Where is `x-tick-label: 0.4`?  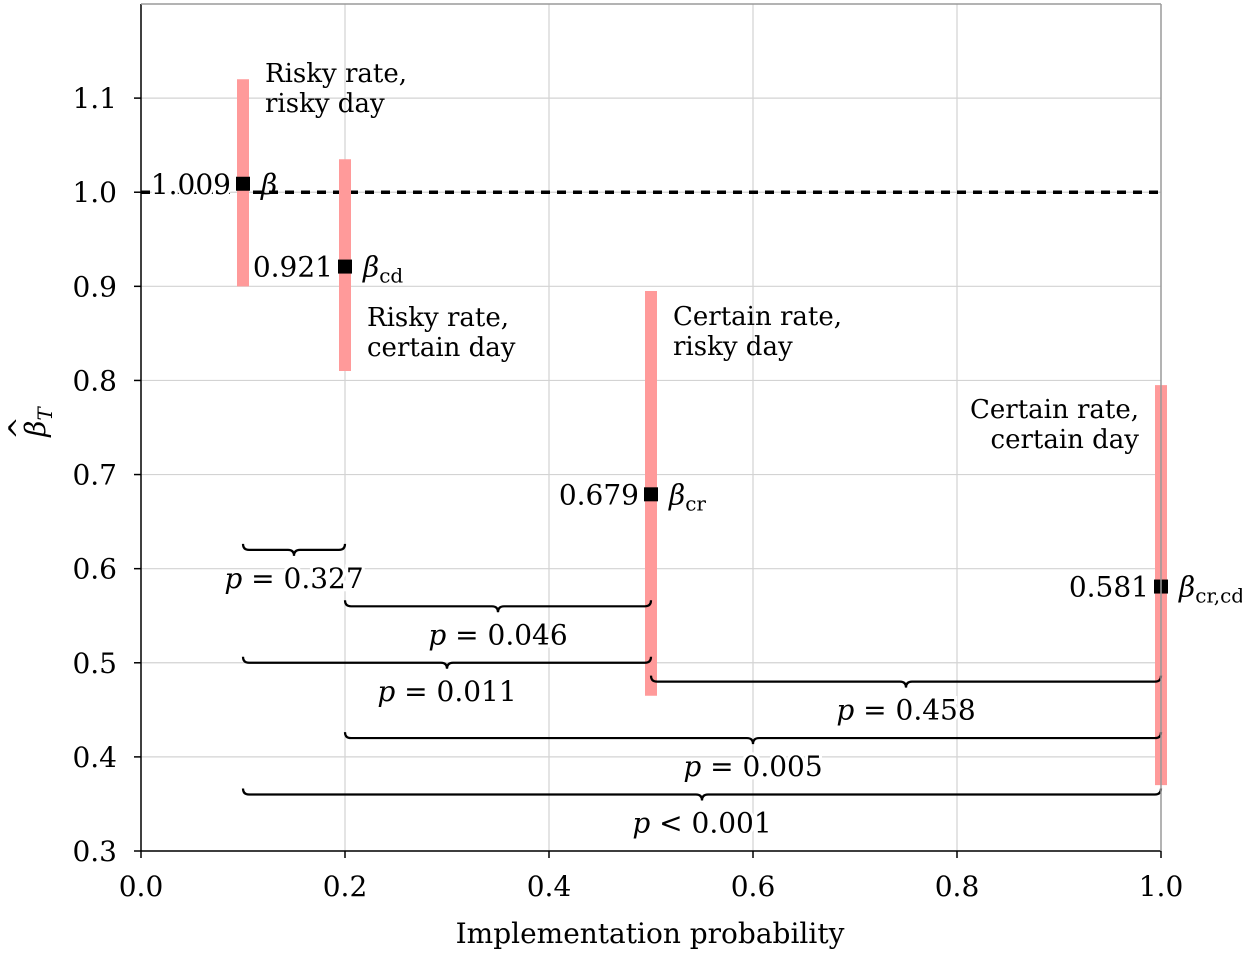 x-tick-label: 0.4 is located at coordinates (549, 886).